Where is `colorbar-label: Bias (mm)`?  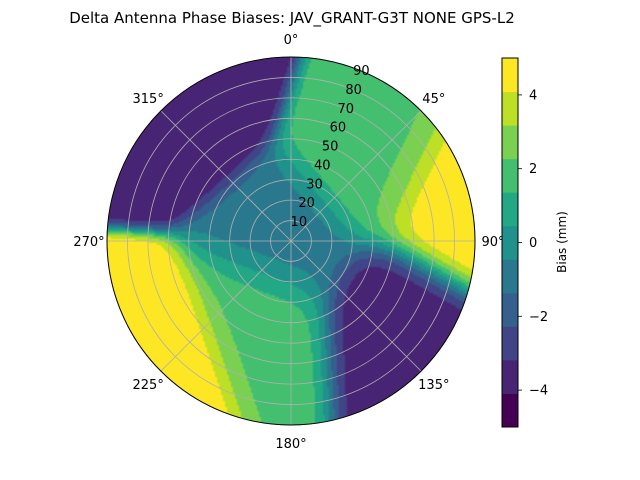 colorbar-label: Bias (mm) is located at coordinates (562, 242).